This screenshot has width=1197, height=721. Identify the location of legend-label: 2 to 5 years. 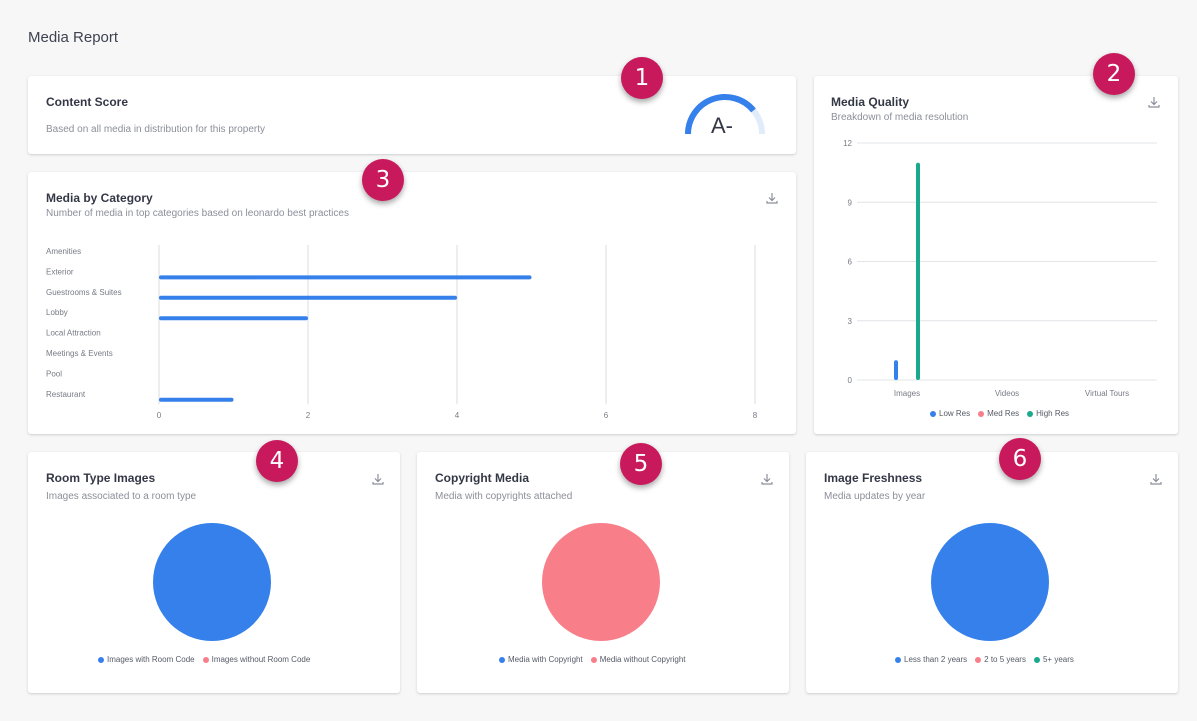
(1005, 659).